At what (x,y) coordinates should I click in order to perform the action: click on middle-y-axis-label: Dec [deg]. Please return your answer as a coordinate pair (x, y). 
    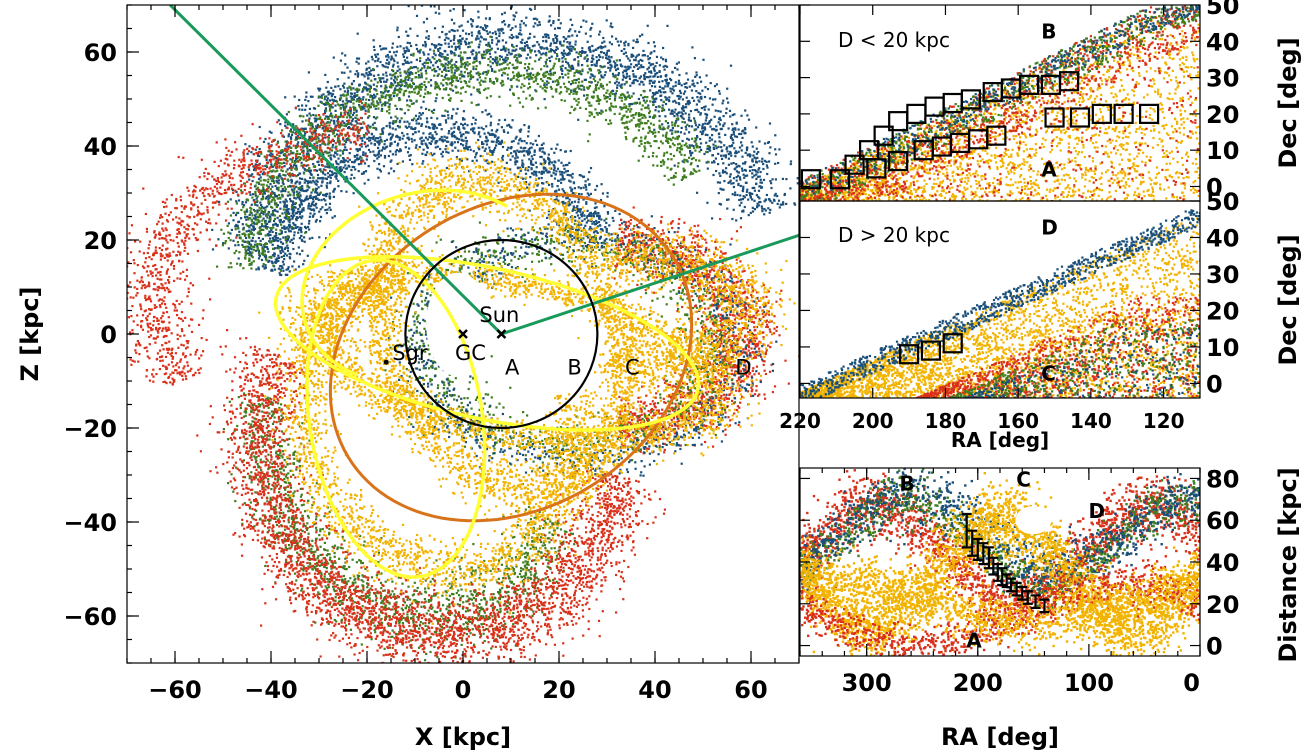
    Looking at the image, I should click on (1288, 299).